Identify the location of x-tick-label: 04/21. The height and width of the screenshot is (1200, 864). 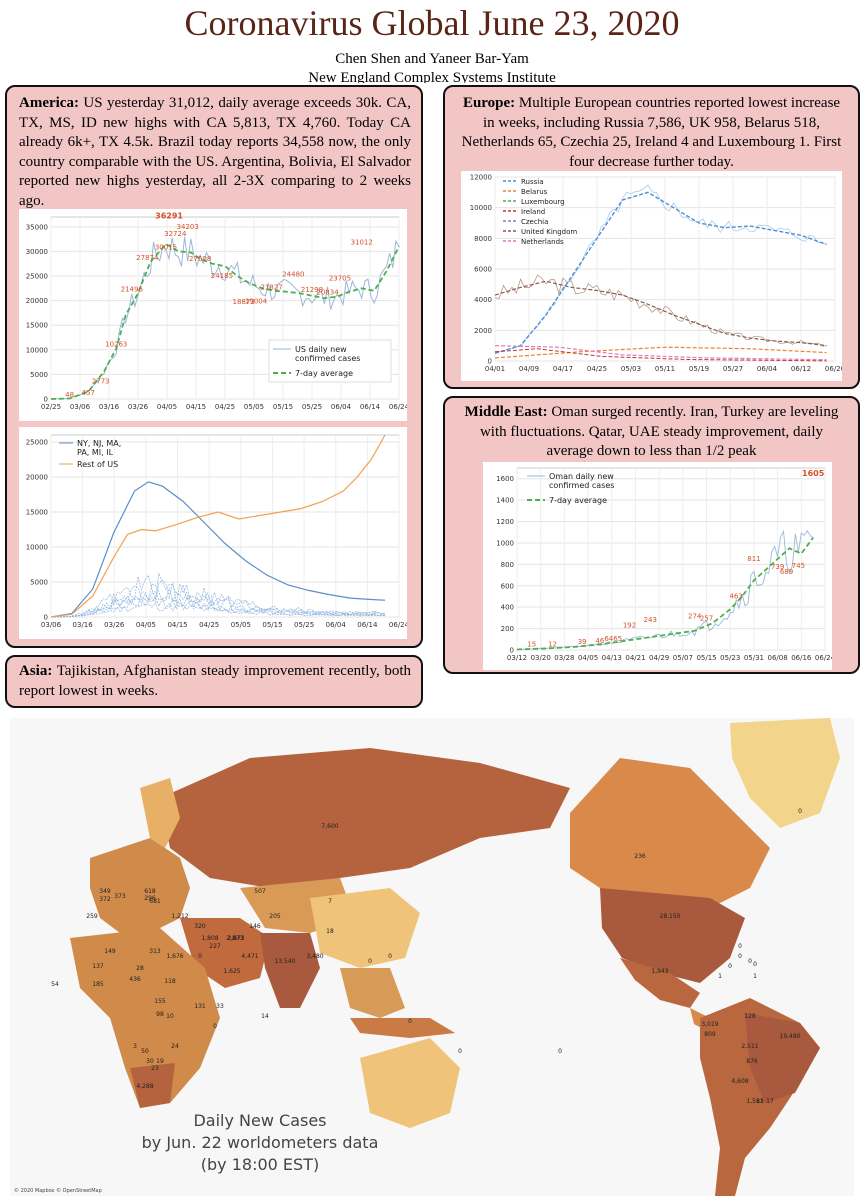
(635, 658).